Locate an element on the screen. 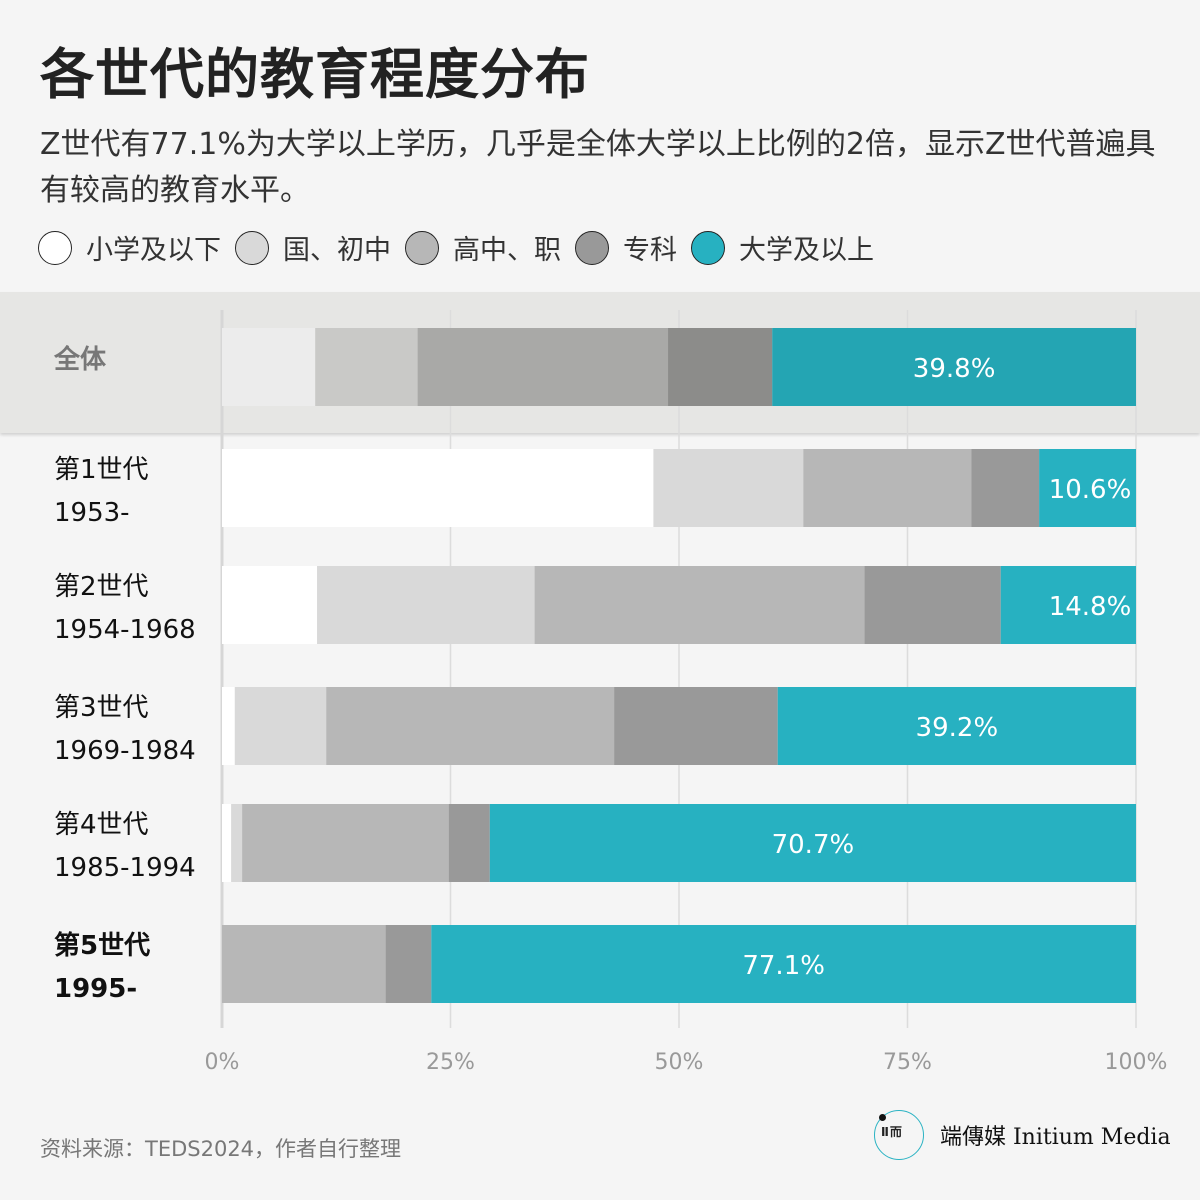 Image resolution: width=1200 pixels, height=1200 pixels. legend-item: 大学及以上 is located at coordinates (782, 247).